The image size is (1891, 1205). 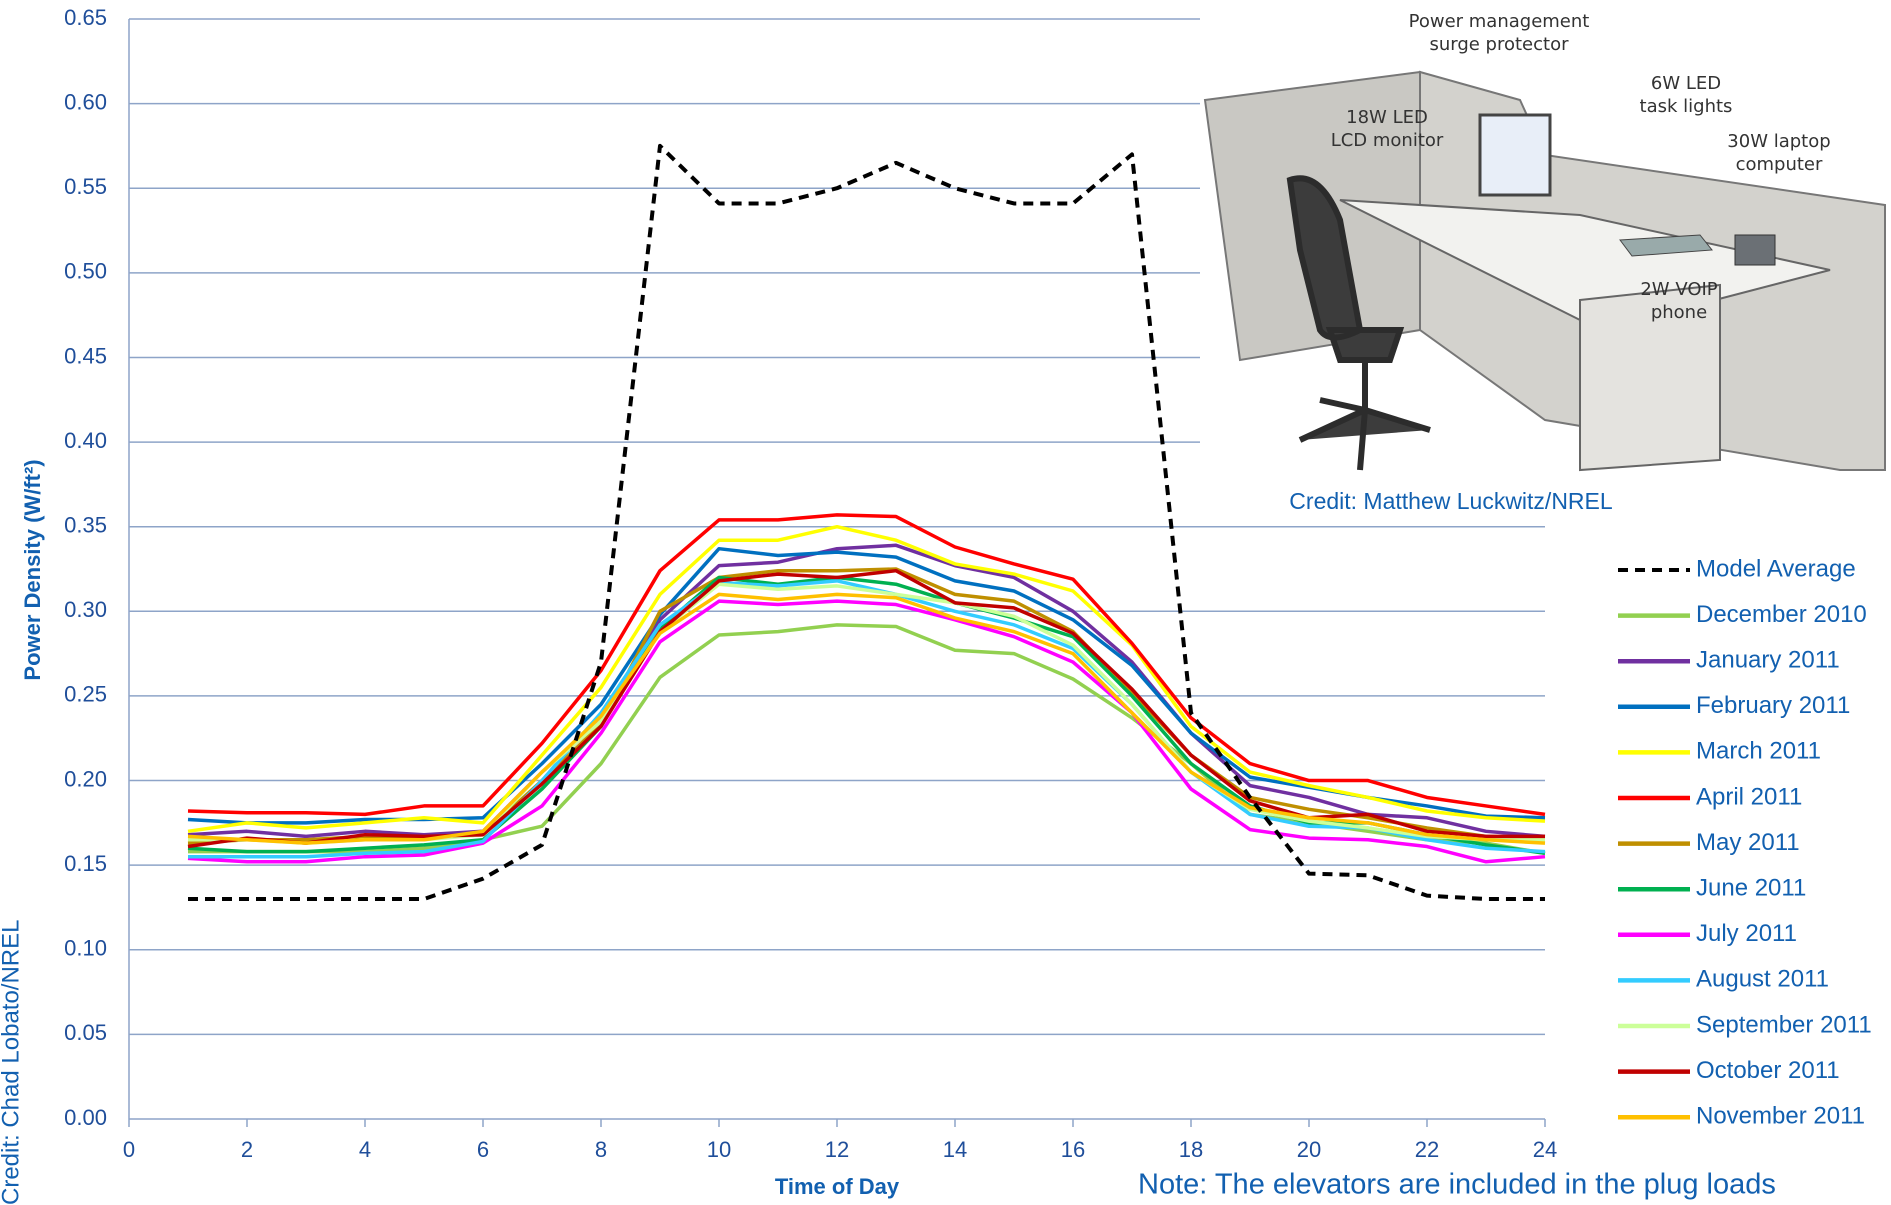 What do you see at coordinates (837, 1149) in the screenshot?
I see `x-tick-label: 12` at bounding box center [837, 1149].